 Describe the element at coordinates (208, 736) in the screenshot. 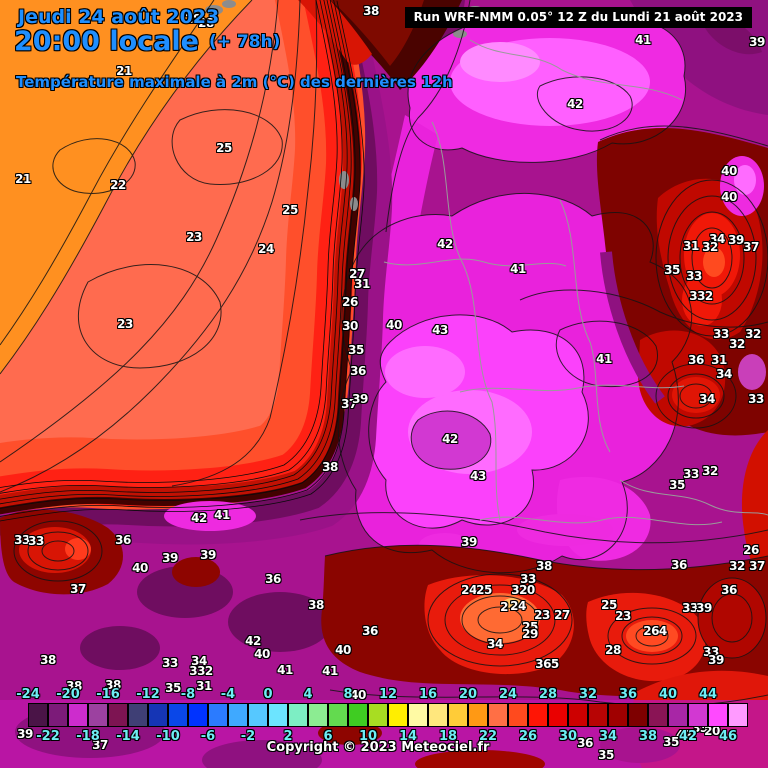

I see `scale-tick-label: -6` at that location.